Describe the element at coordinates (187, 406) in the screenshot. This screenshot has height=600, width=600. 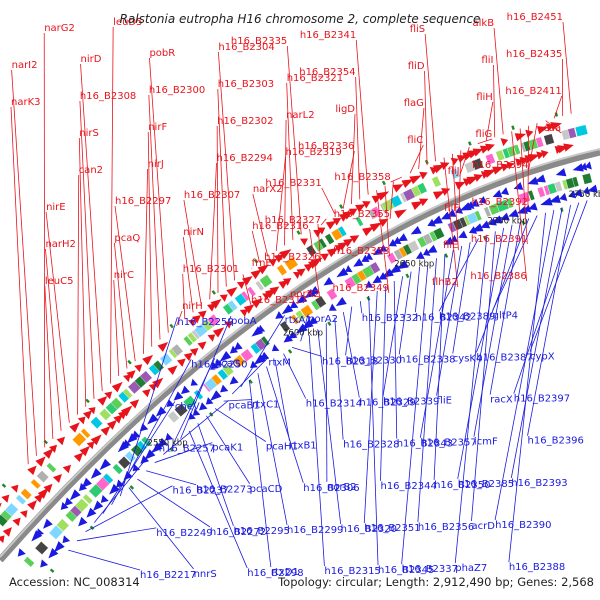
I see `reverse-gene-label: cheV` at that location.